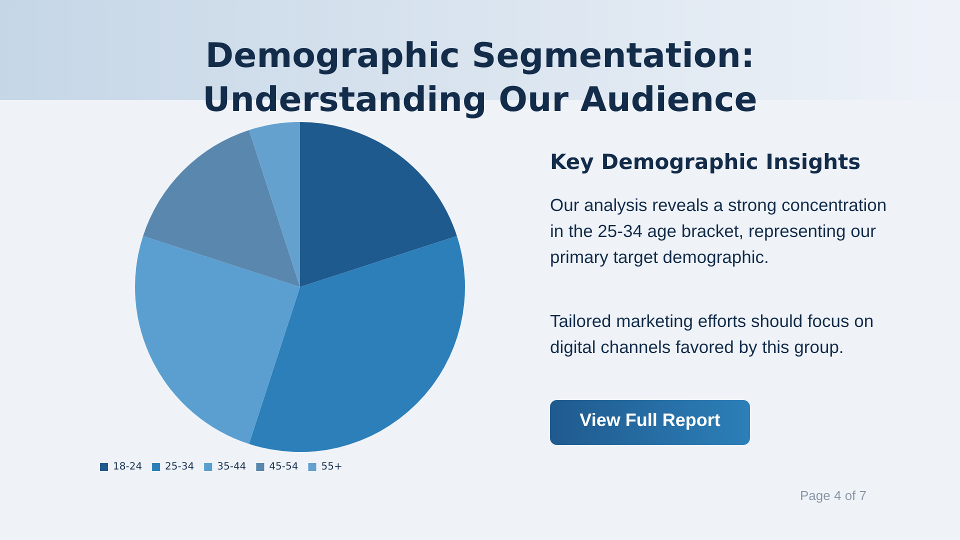 The image size is (960, 540). What do you see at coordinates (179, 467) in the screenshot?
I see `legend-label: 25-34` at bounding box center [179, 467].